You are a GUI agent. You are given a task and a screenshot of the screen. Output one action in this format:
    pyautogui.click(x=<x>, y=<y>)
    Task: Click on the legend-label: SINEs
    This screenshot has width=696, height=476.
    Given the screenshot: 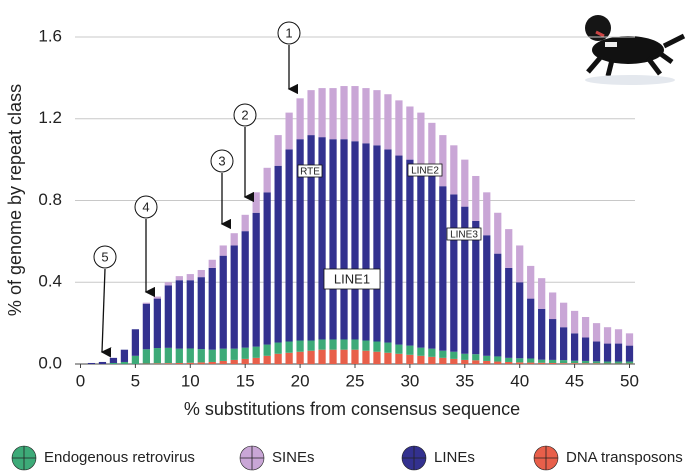 What is the action you would take?
    pyautogui.click(x=293, y=457)
    